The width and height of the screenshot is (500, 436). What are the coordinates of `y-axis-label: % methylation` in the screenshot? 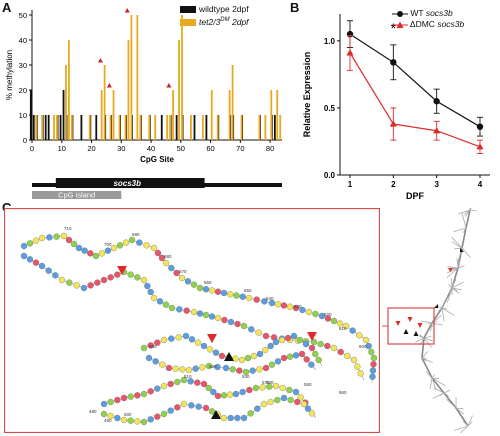 It's located at (9, 75).